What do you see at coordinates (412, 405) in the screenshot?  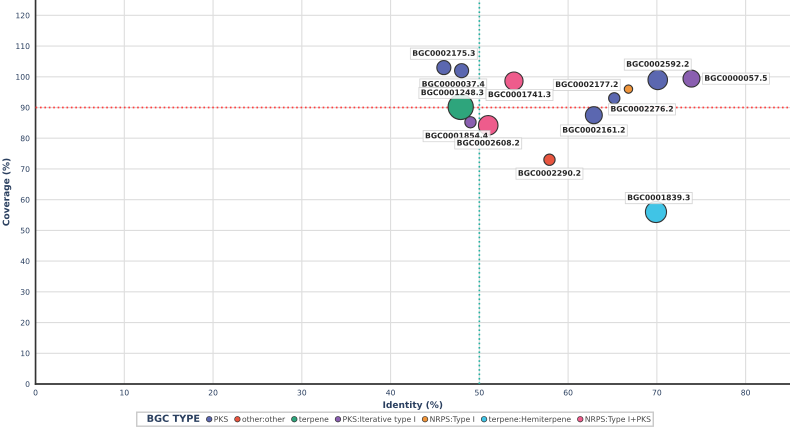 I see `x-axis-title: Identity (%)` at bounding box center [412, 405].